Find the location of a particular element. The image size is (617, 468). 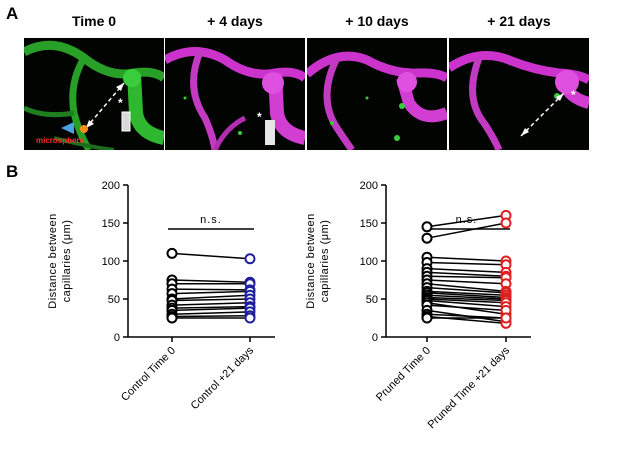

micrograph-4-days: * is located at coordinates (235, 94).